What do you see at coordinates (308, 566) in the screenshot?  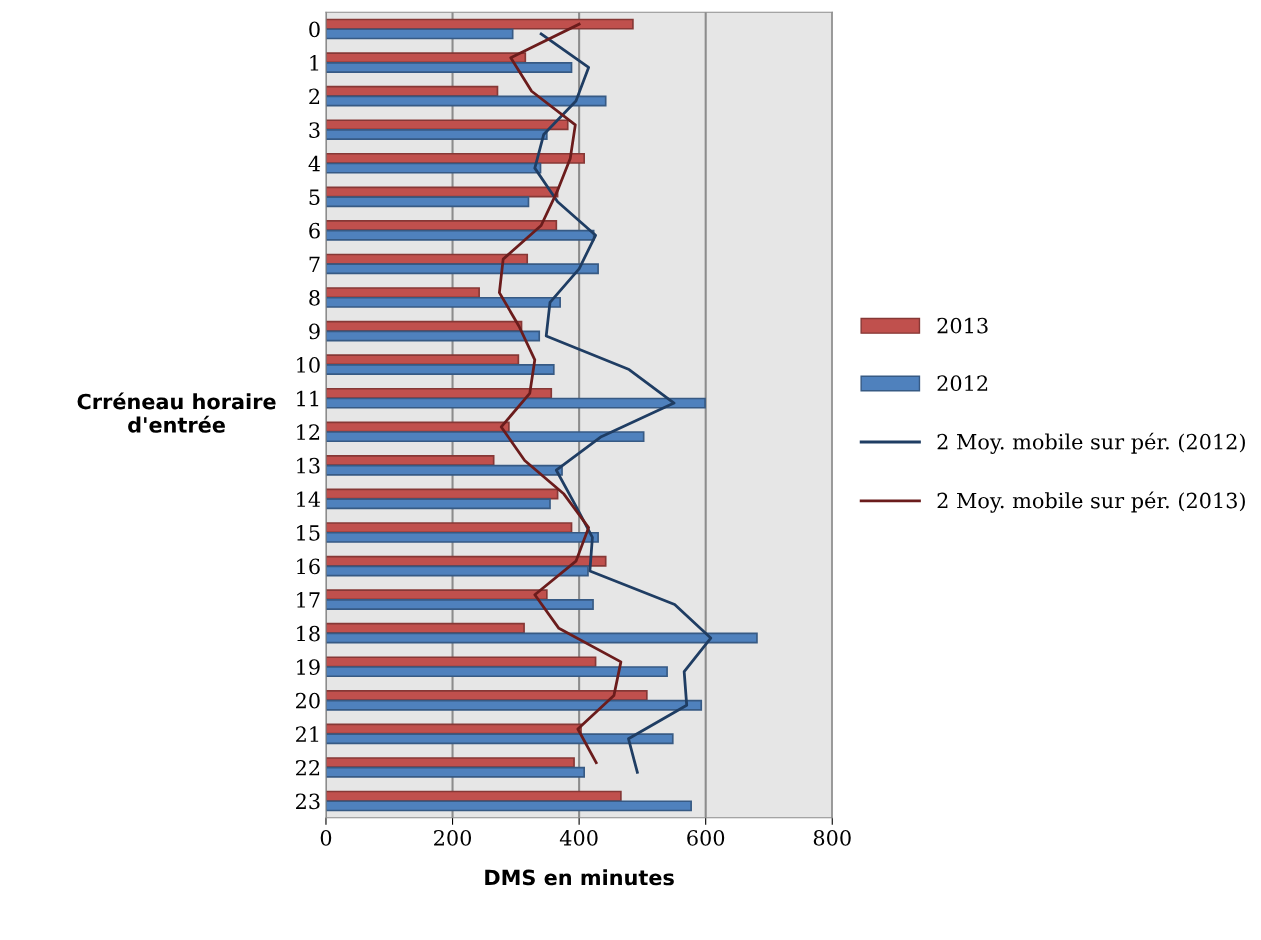 I see `y-tick-label: 16` at bounding box center [308, 566].